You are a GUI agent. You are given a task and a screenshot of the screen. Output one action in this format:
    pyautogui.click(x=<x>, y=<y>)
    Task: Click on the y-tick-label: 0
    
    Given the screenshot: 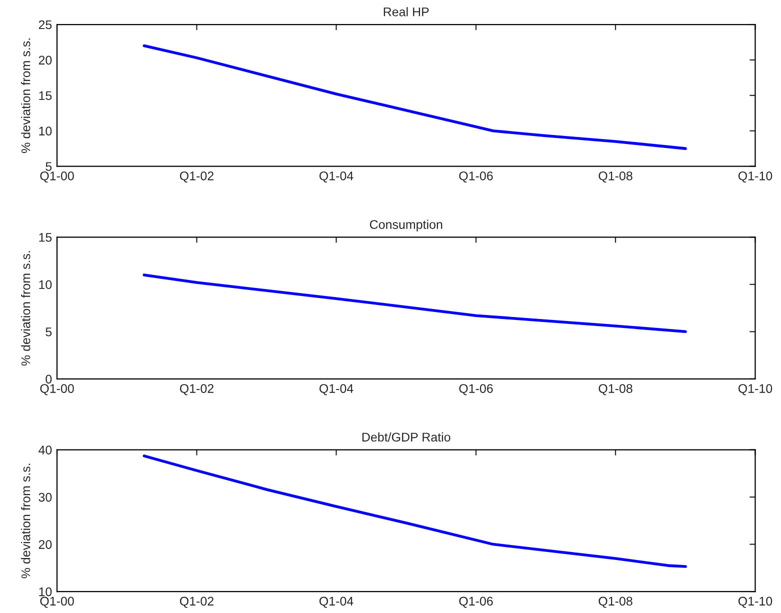 What is the action you would take?
    pyautogui.click(x=49, y=379)
    